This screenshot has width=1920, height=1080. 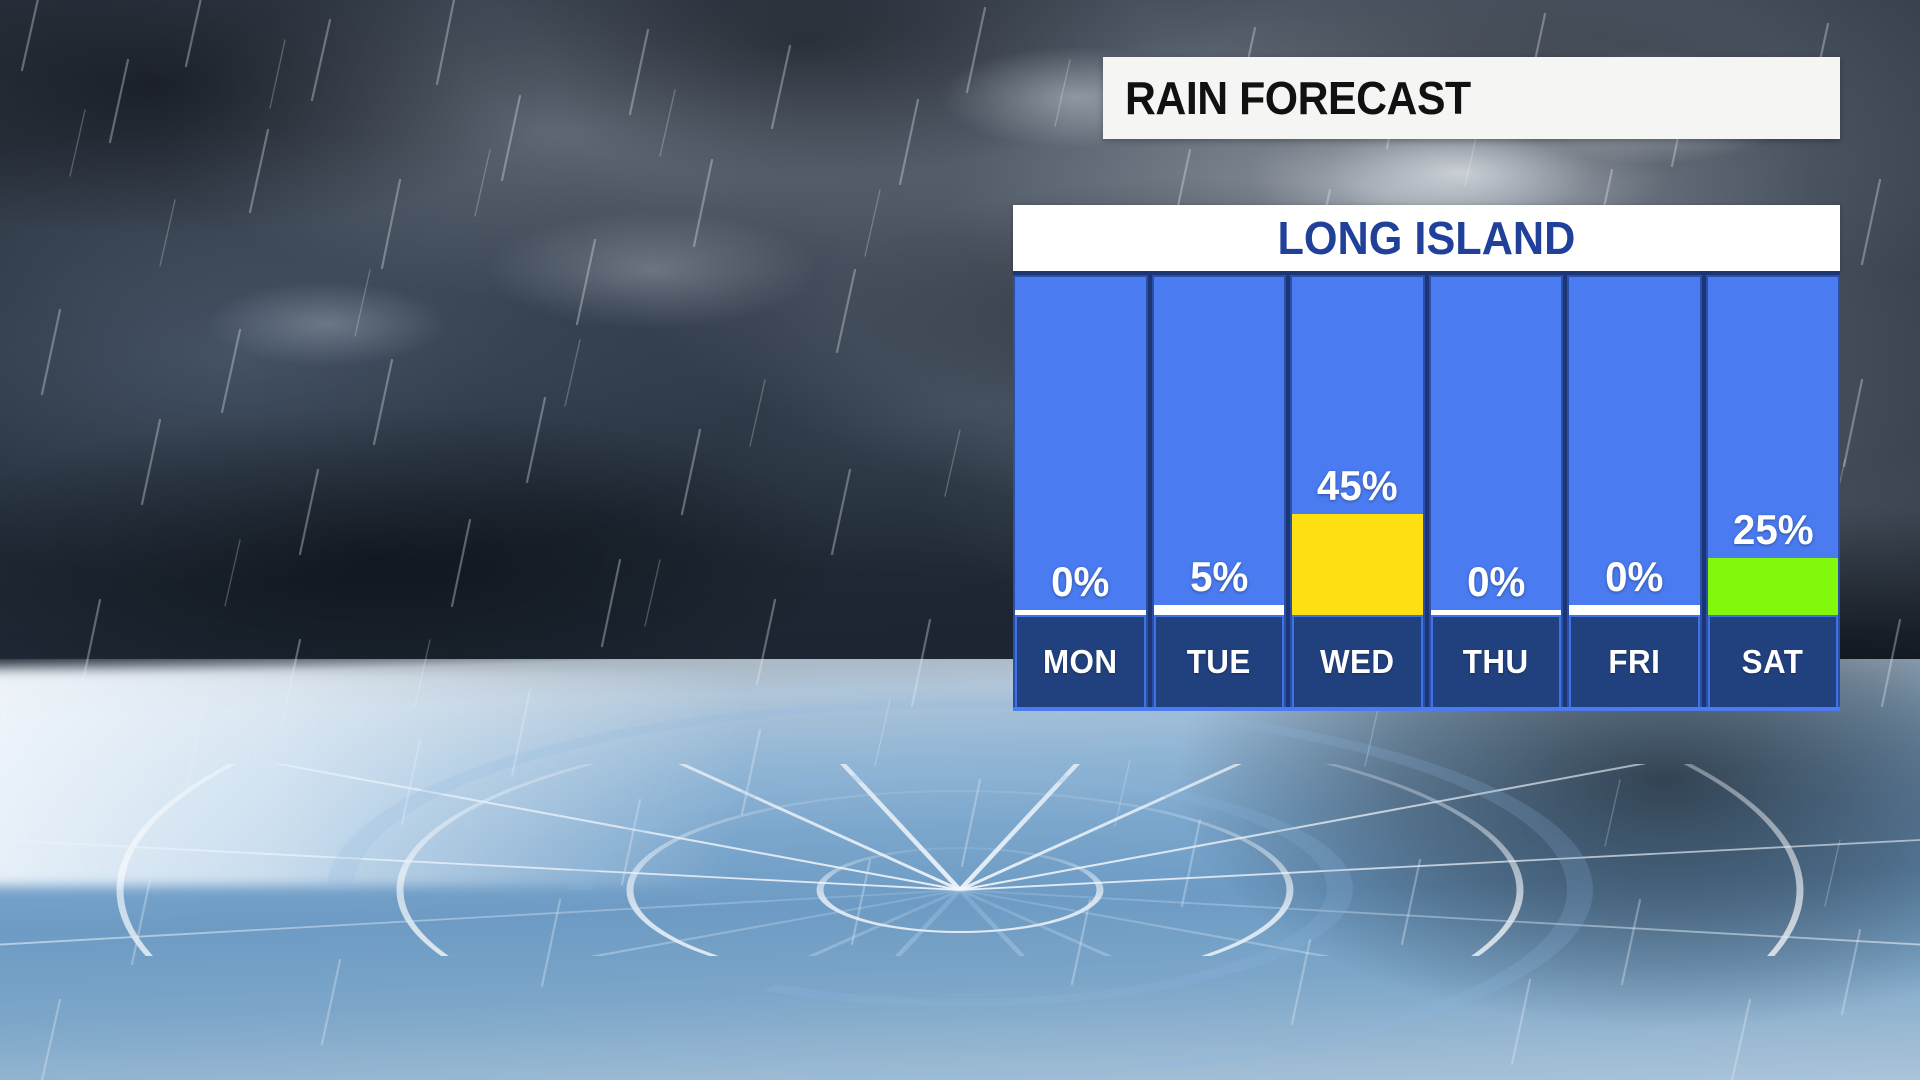 What do you see at coordinates (1218, 446) in the screenshot?
I see `bar-track: 5%` at bounding box center [1218, 446].